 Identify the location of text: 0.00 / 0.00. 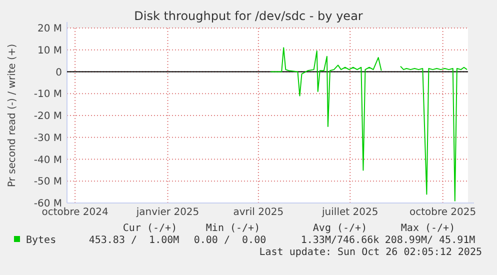
(230, 240).